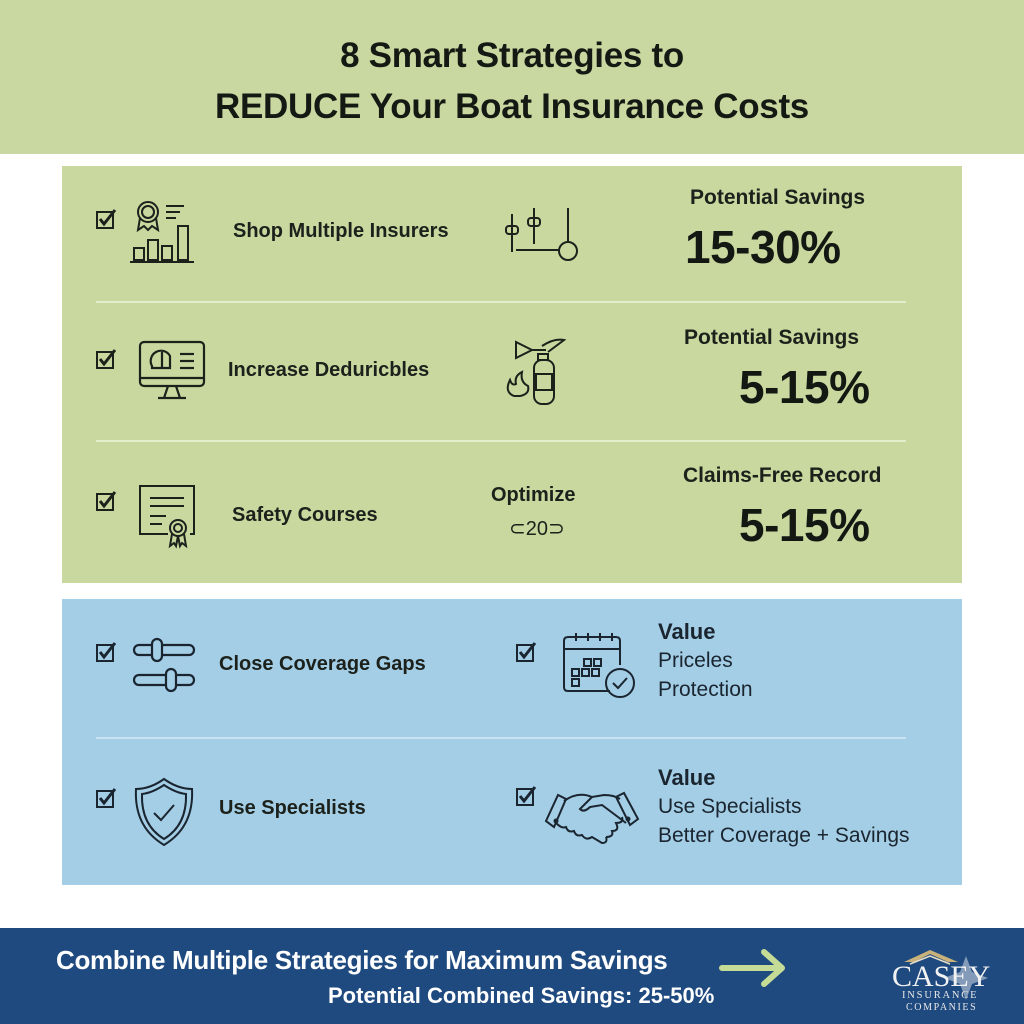 Image resolution: width=1024 pixels, height=1024 pixels. I want to click on footer-subline: Potential Combined Savings: 25-50%, so click(521, 995).